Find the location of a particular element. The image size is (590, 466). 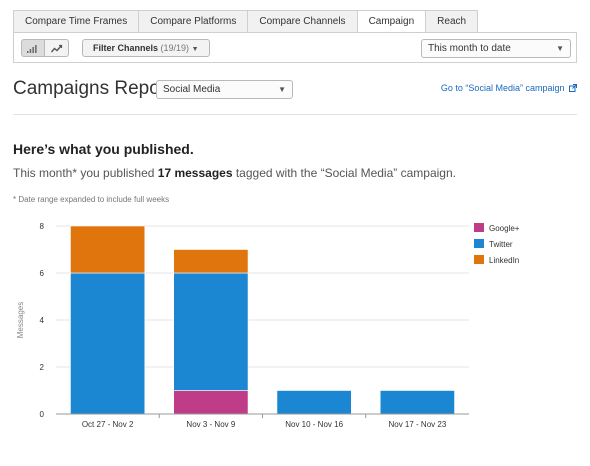

line-chart-toggle-button is located at coordinates (57, 48).